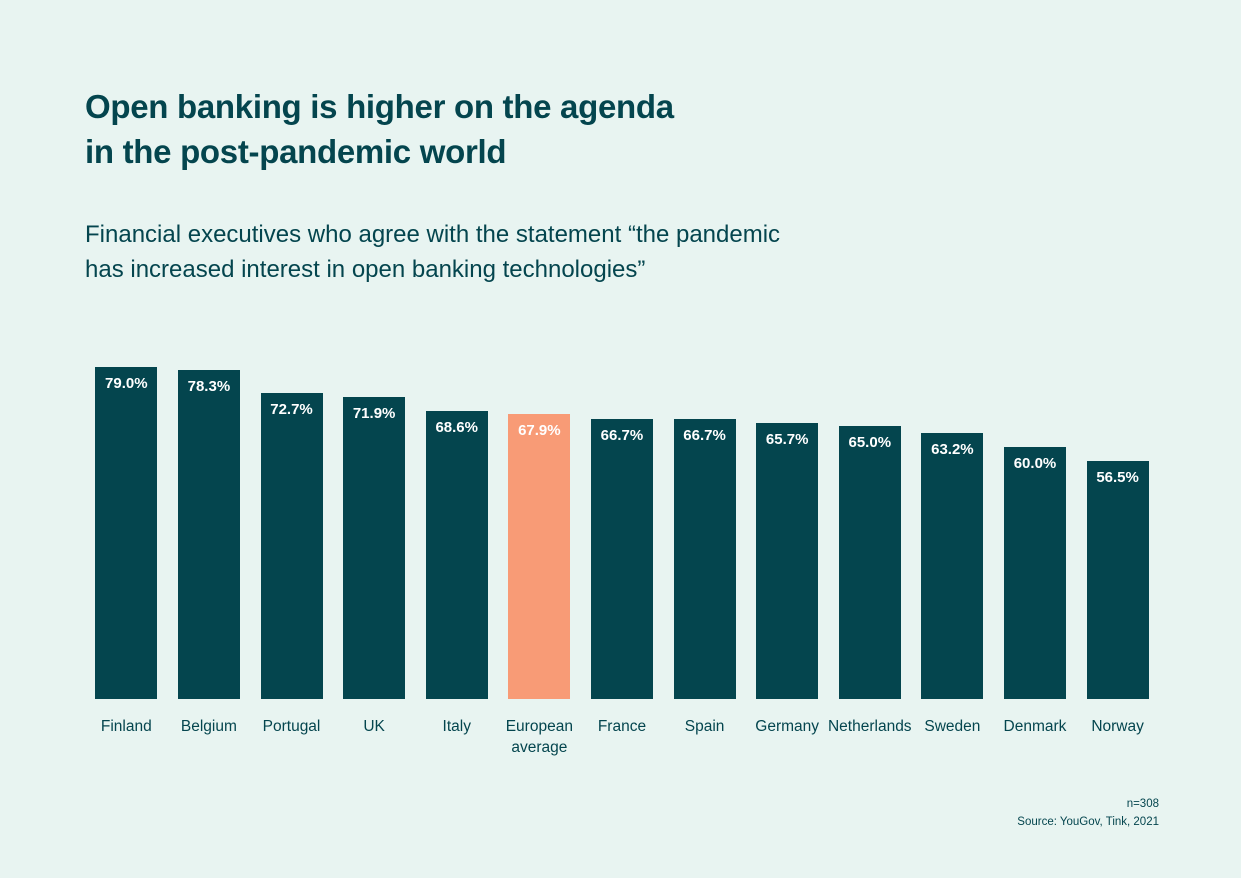 The width and height of the screenshot is (1241, 878). What do you see at coordinates (126, 532) in the screenshot?
I see `bar: 79.0%` at bounding box center [126, 532].